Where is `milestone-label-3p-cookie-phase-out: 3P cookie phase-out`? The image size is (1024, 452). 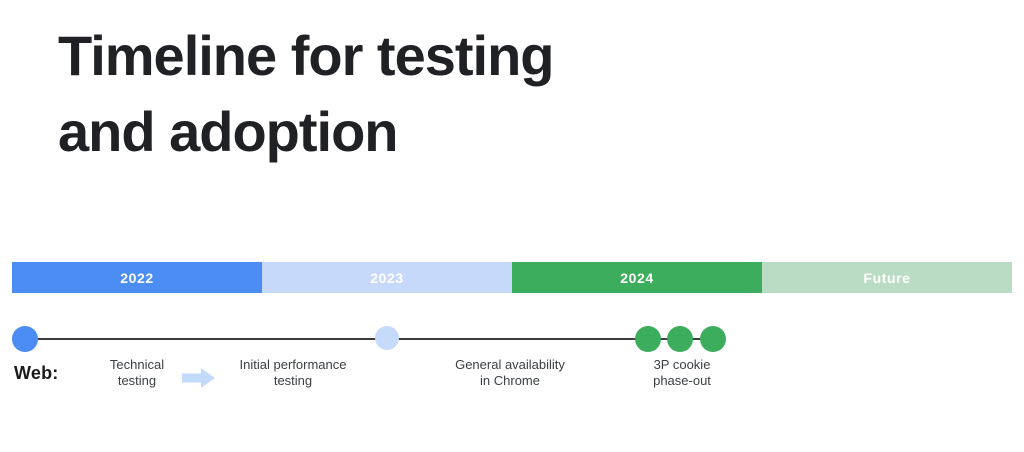 milestone-label-3p-cookie-phase-out: 3P cookie phase-out is located at coordinates (682, 372).